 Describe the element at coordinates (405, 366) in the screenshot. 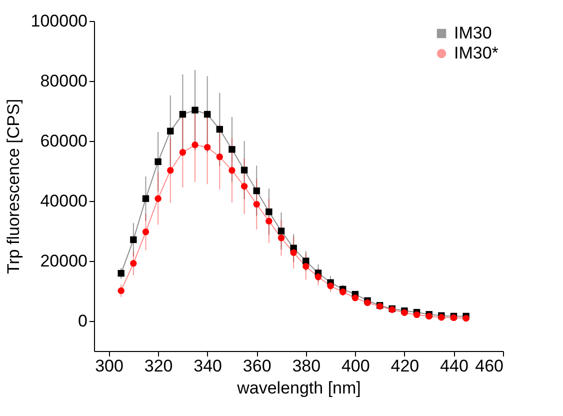

I see `x-tick-label: 420` at that location.